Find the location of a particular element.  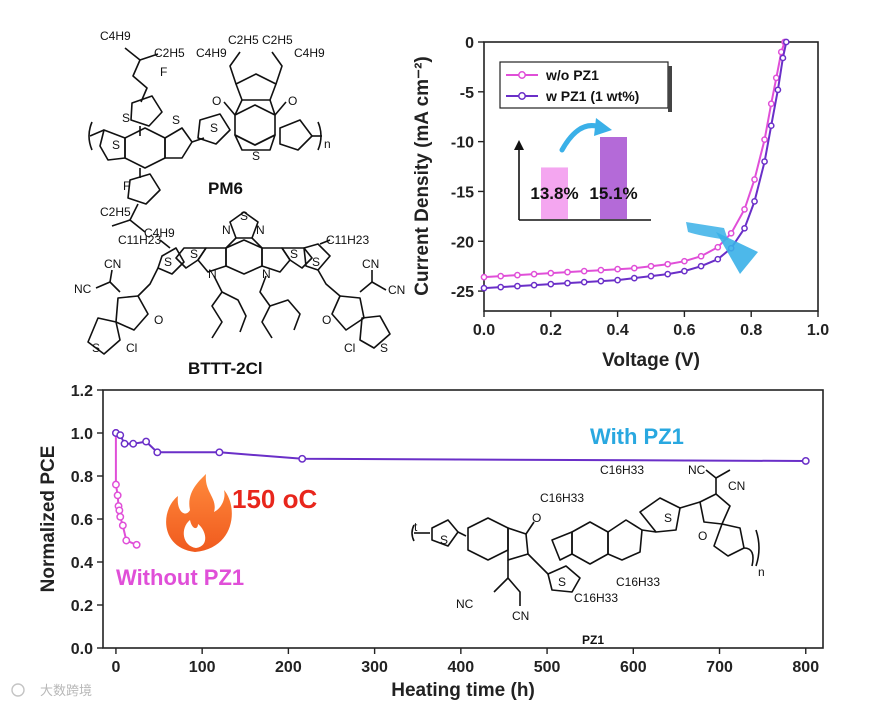

pz1-name: PZ1 is located at coordinates (593, 640).